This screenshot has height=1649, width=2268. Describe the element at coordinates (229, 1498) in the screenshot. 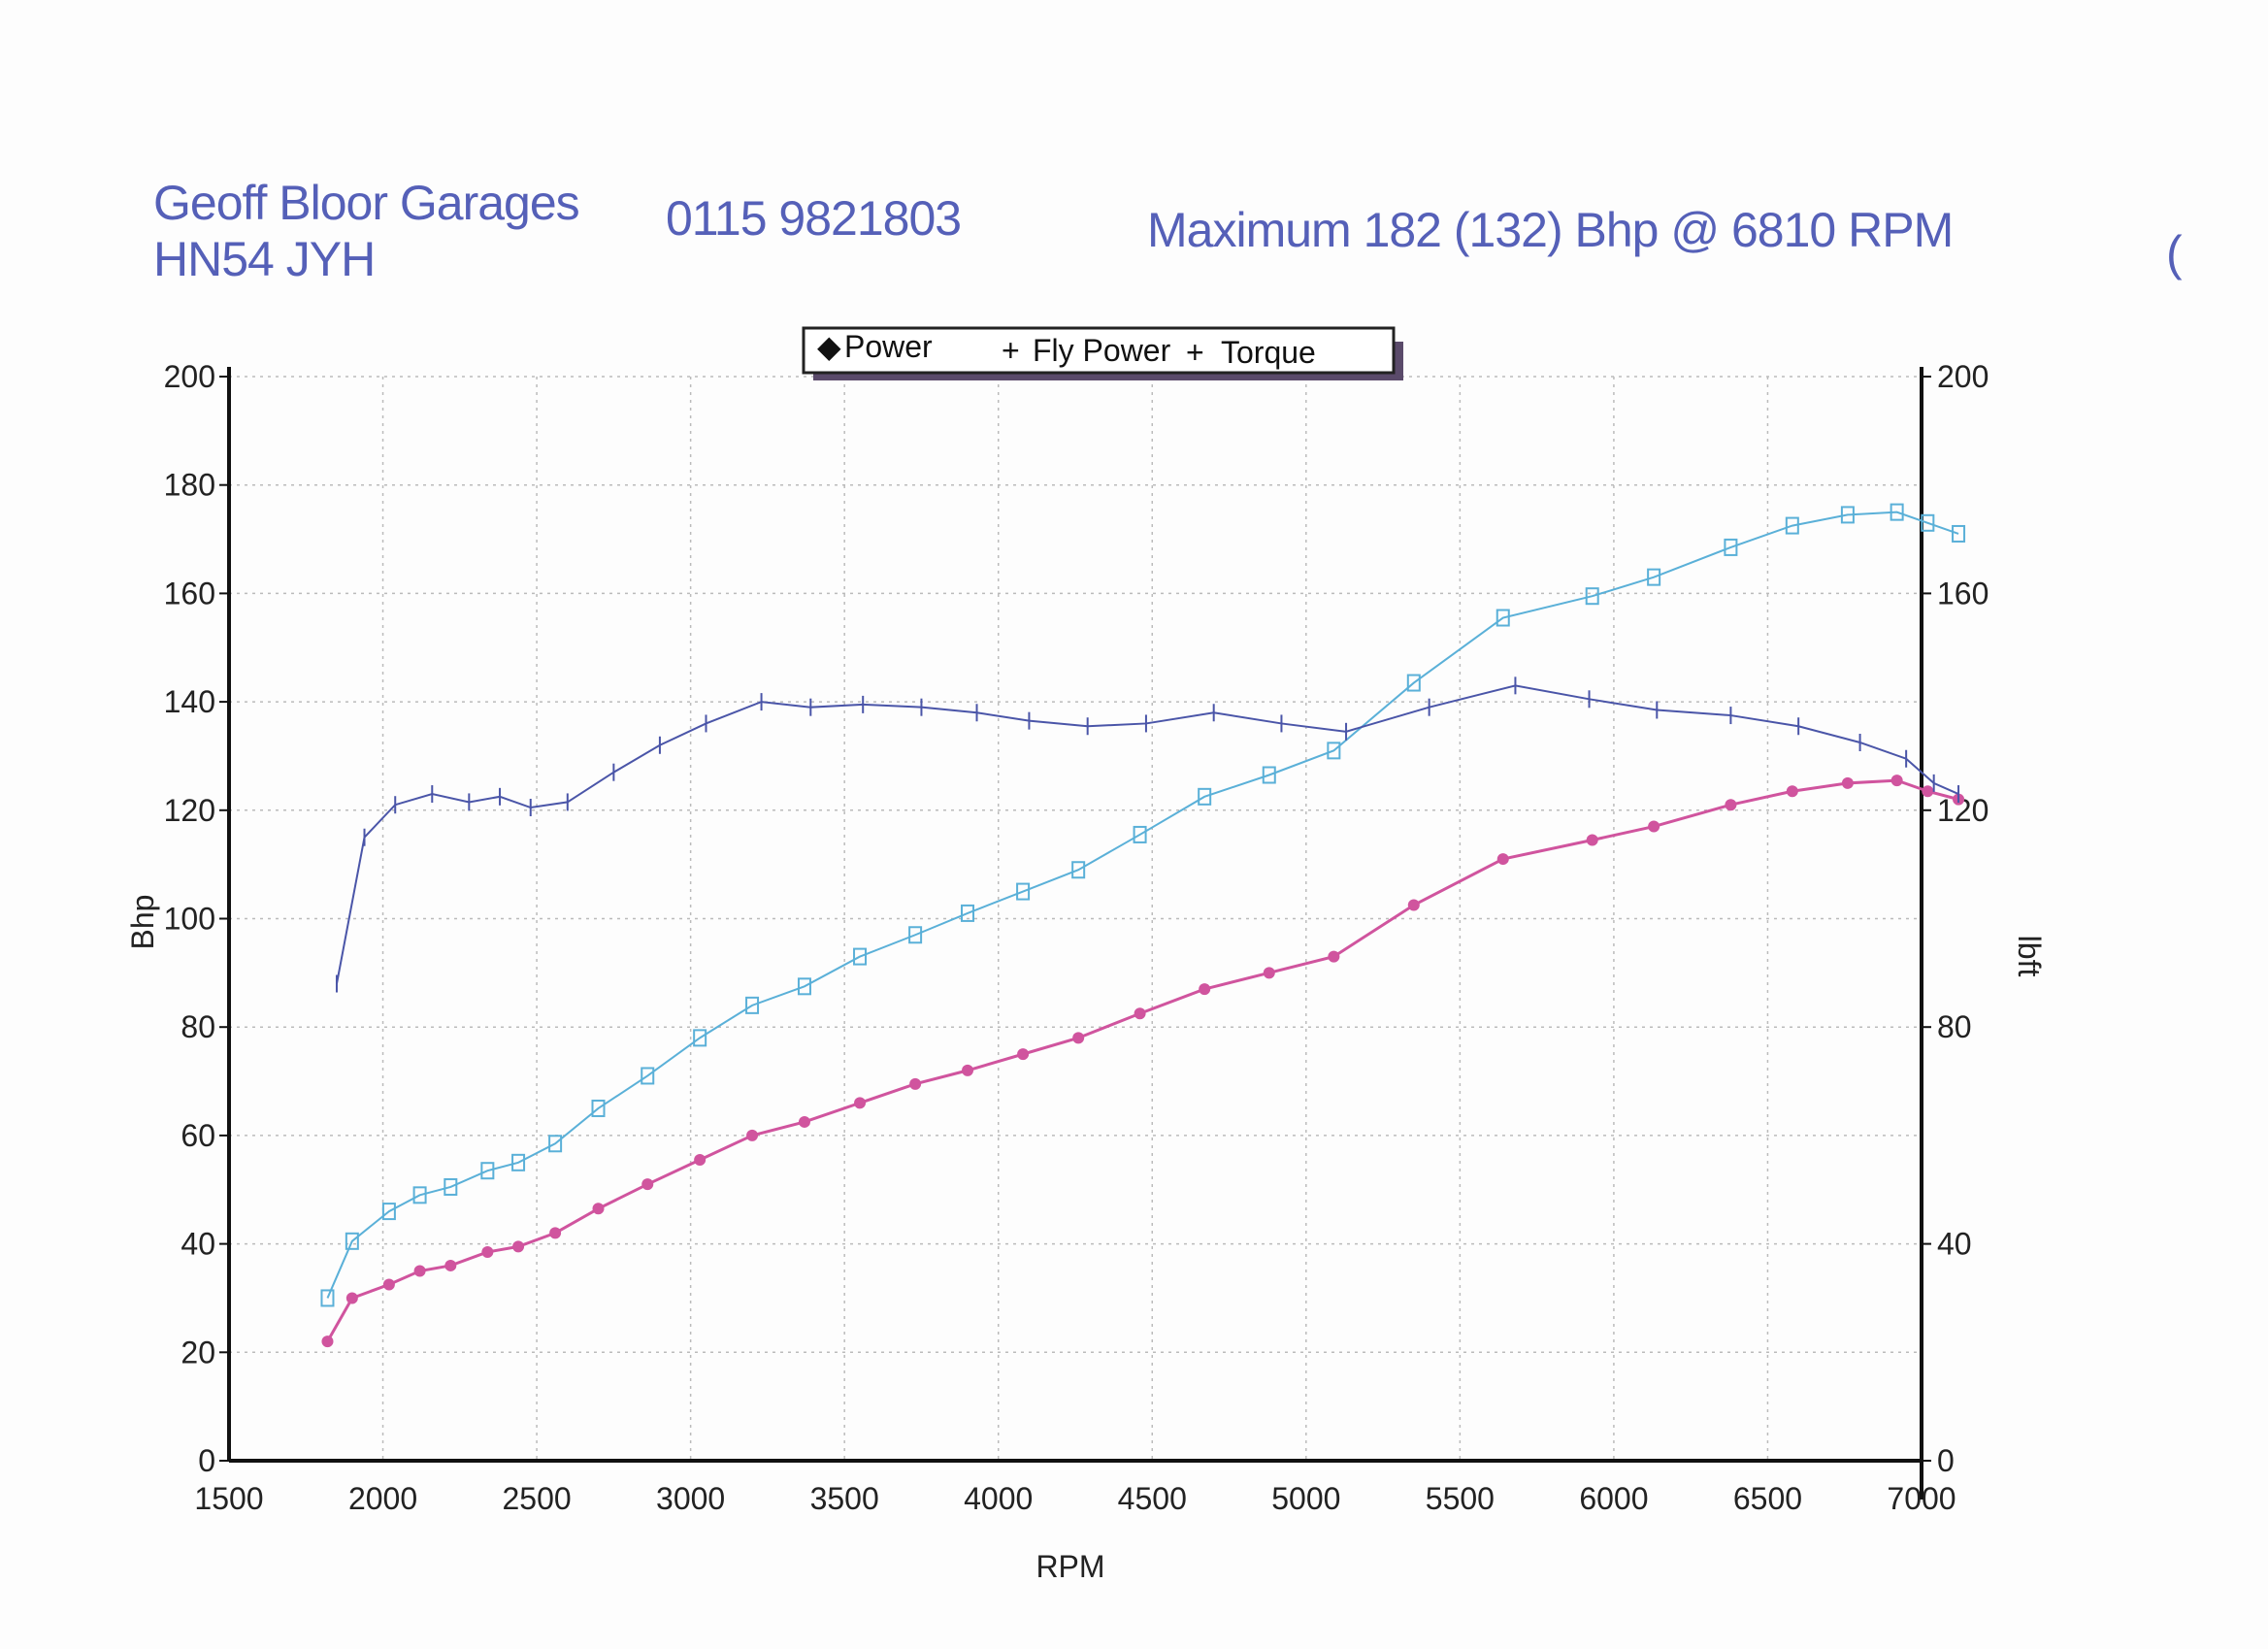

I see `x-tick-label: 1500` at that location.